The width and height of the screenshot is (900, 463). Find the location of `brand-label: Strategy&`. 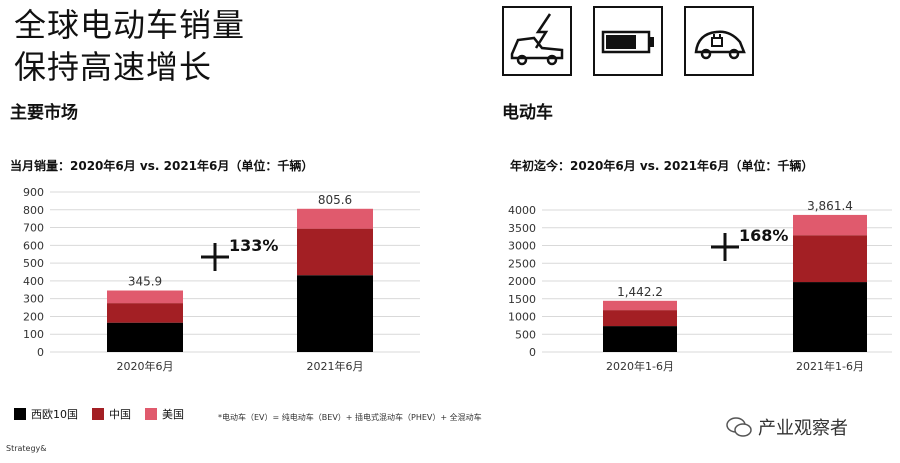

brand-label: Strategy& is located at coordinates (26, 448).